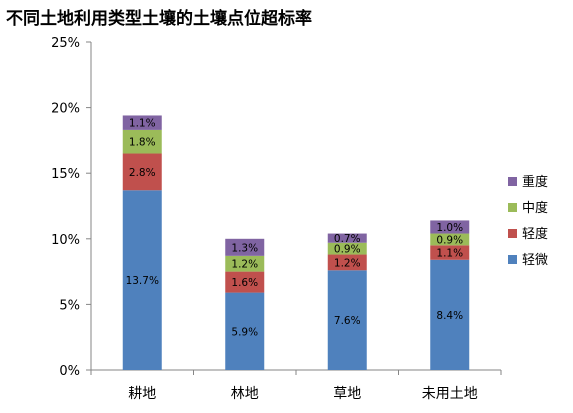 This screenshot has height=413, width=573. Describe the element at coordinates (347, 394) in the screenshot. I see `x-tick-label: 草地` at that location.